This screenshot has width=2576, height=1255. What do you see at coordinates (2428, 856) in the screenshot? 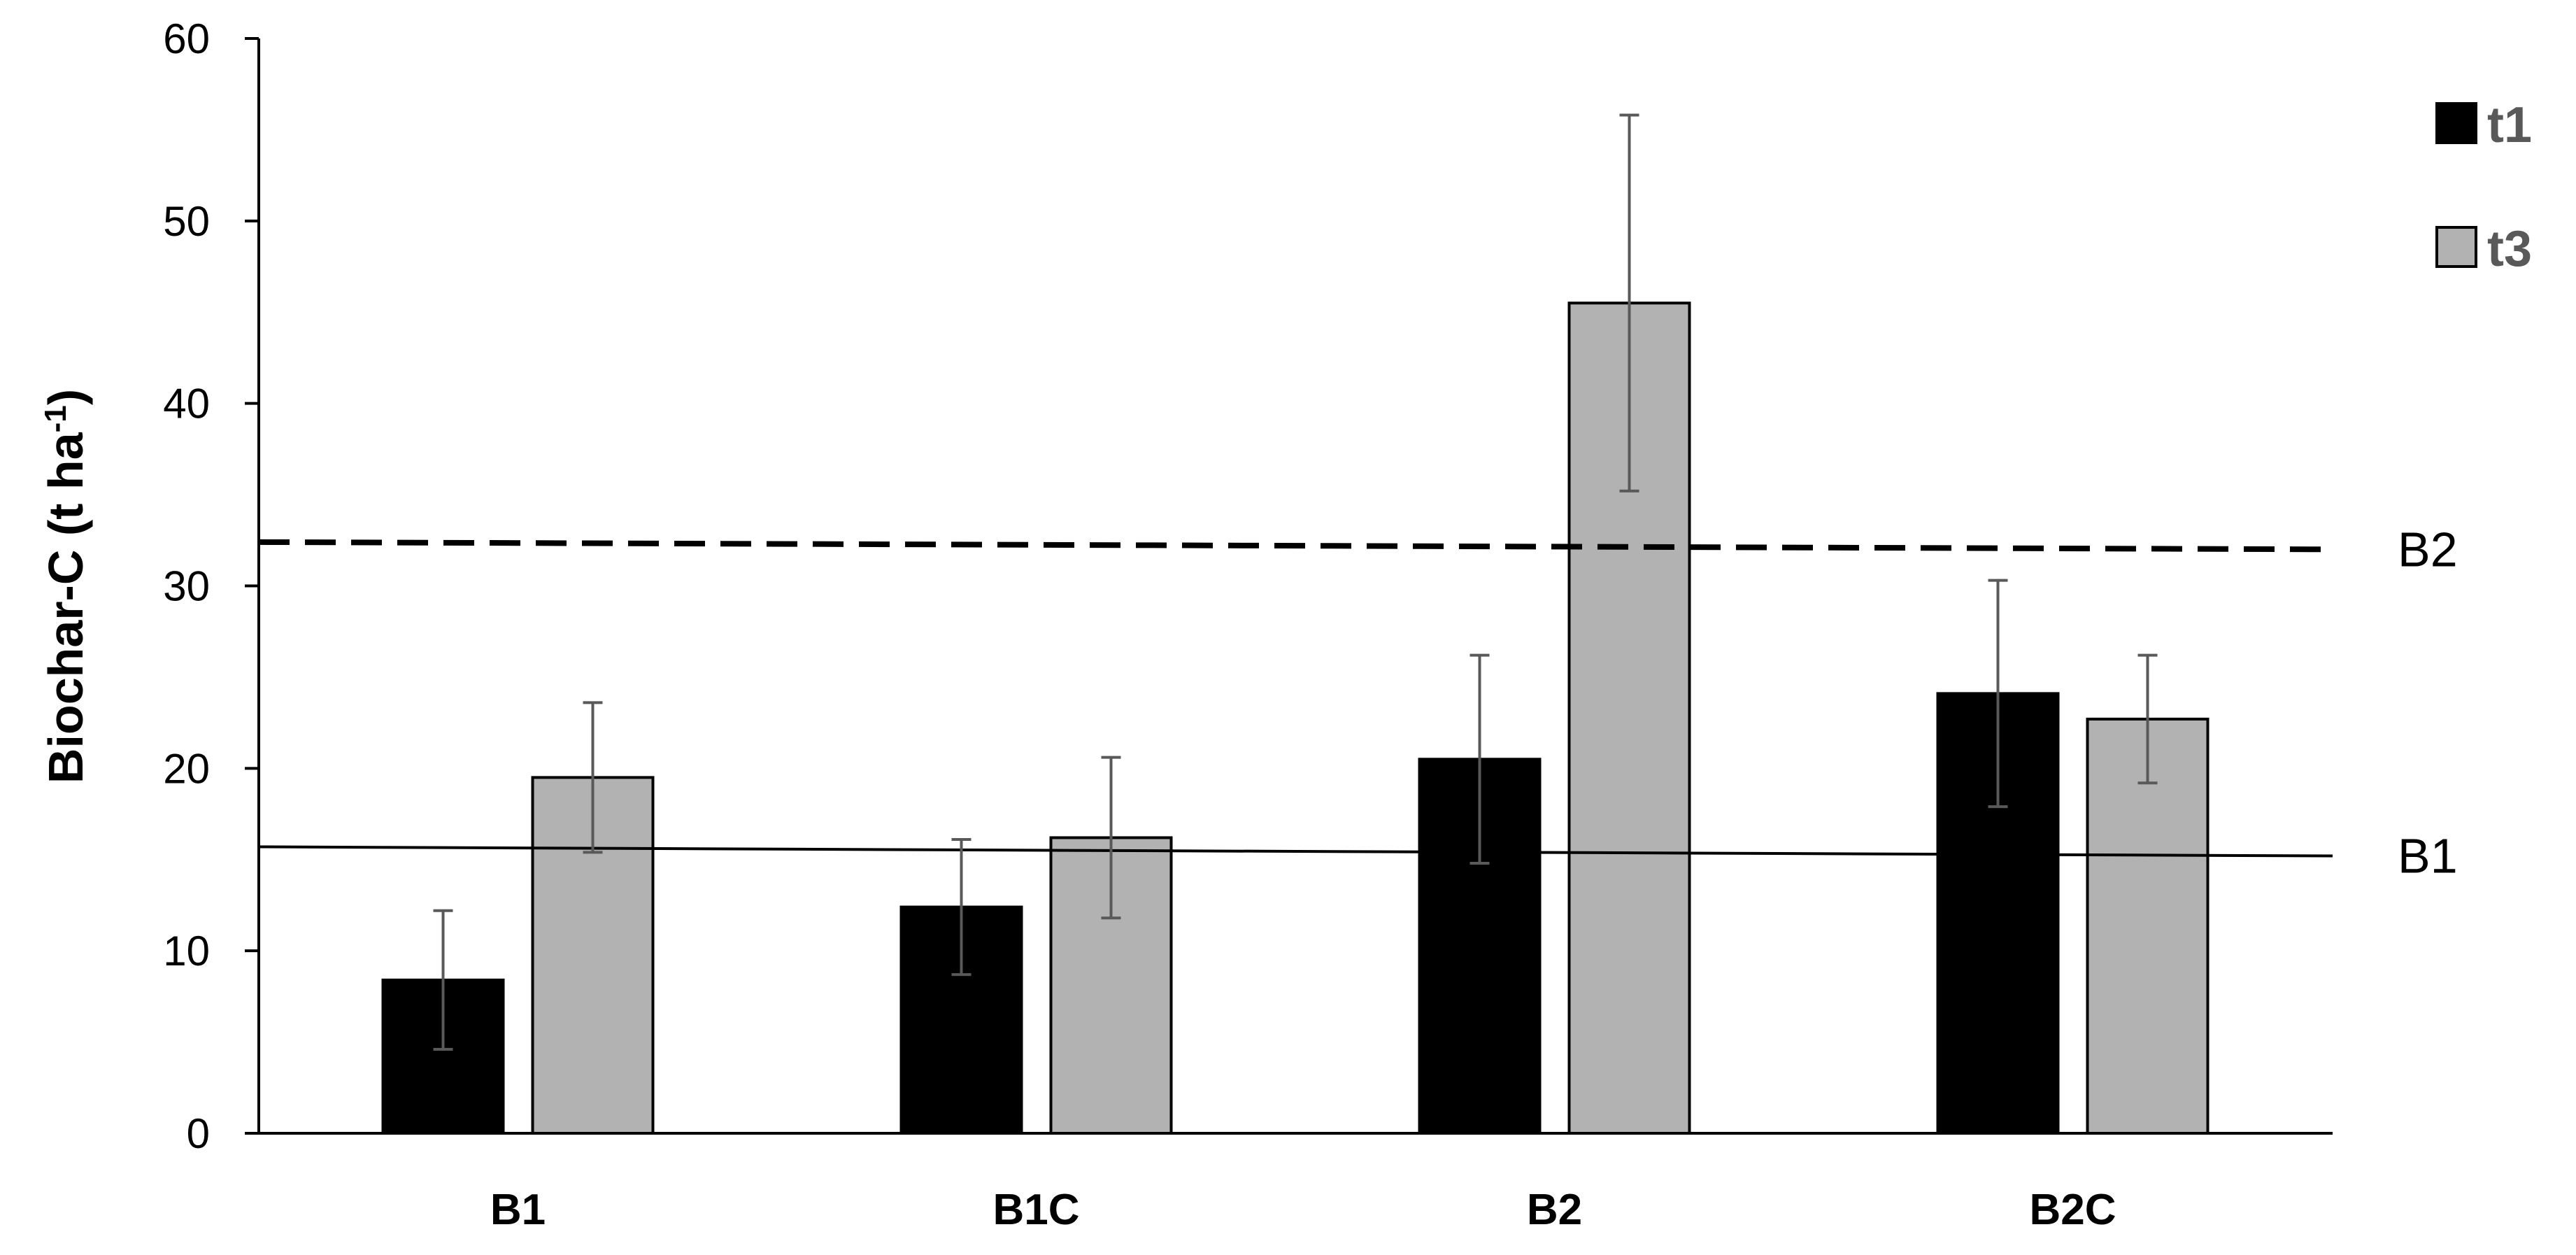
I see `reference-line-label: B1` at bounding box center [2428, 856].